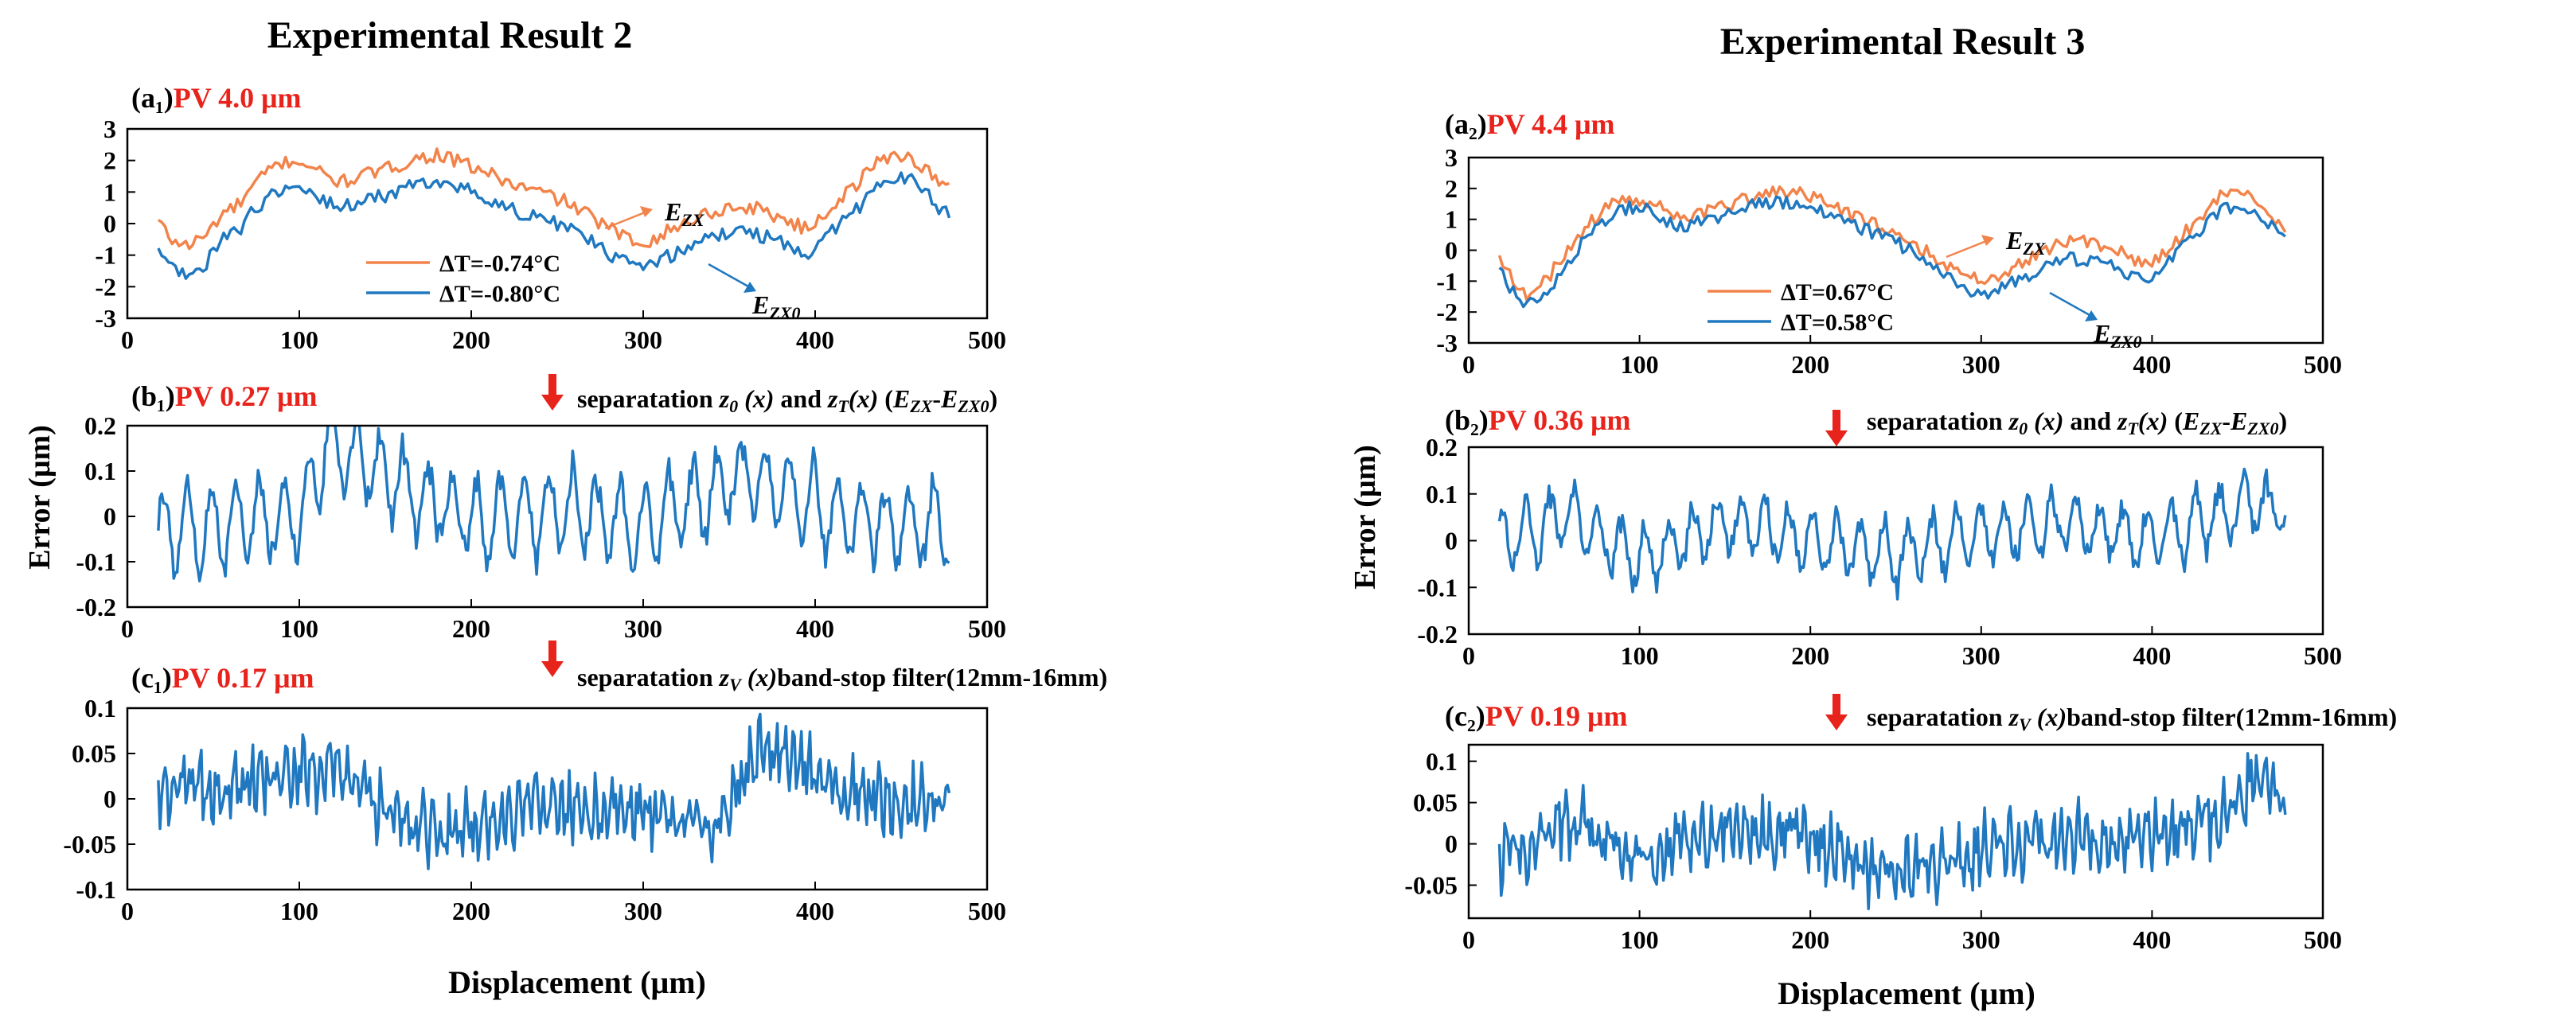 Image resolution: width=2576 pixels, height=1028 pixels. Describe the element at coordinates (109, 223) in the screenshot. I see `ytick-label-a1: 0` at that location.